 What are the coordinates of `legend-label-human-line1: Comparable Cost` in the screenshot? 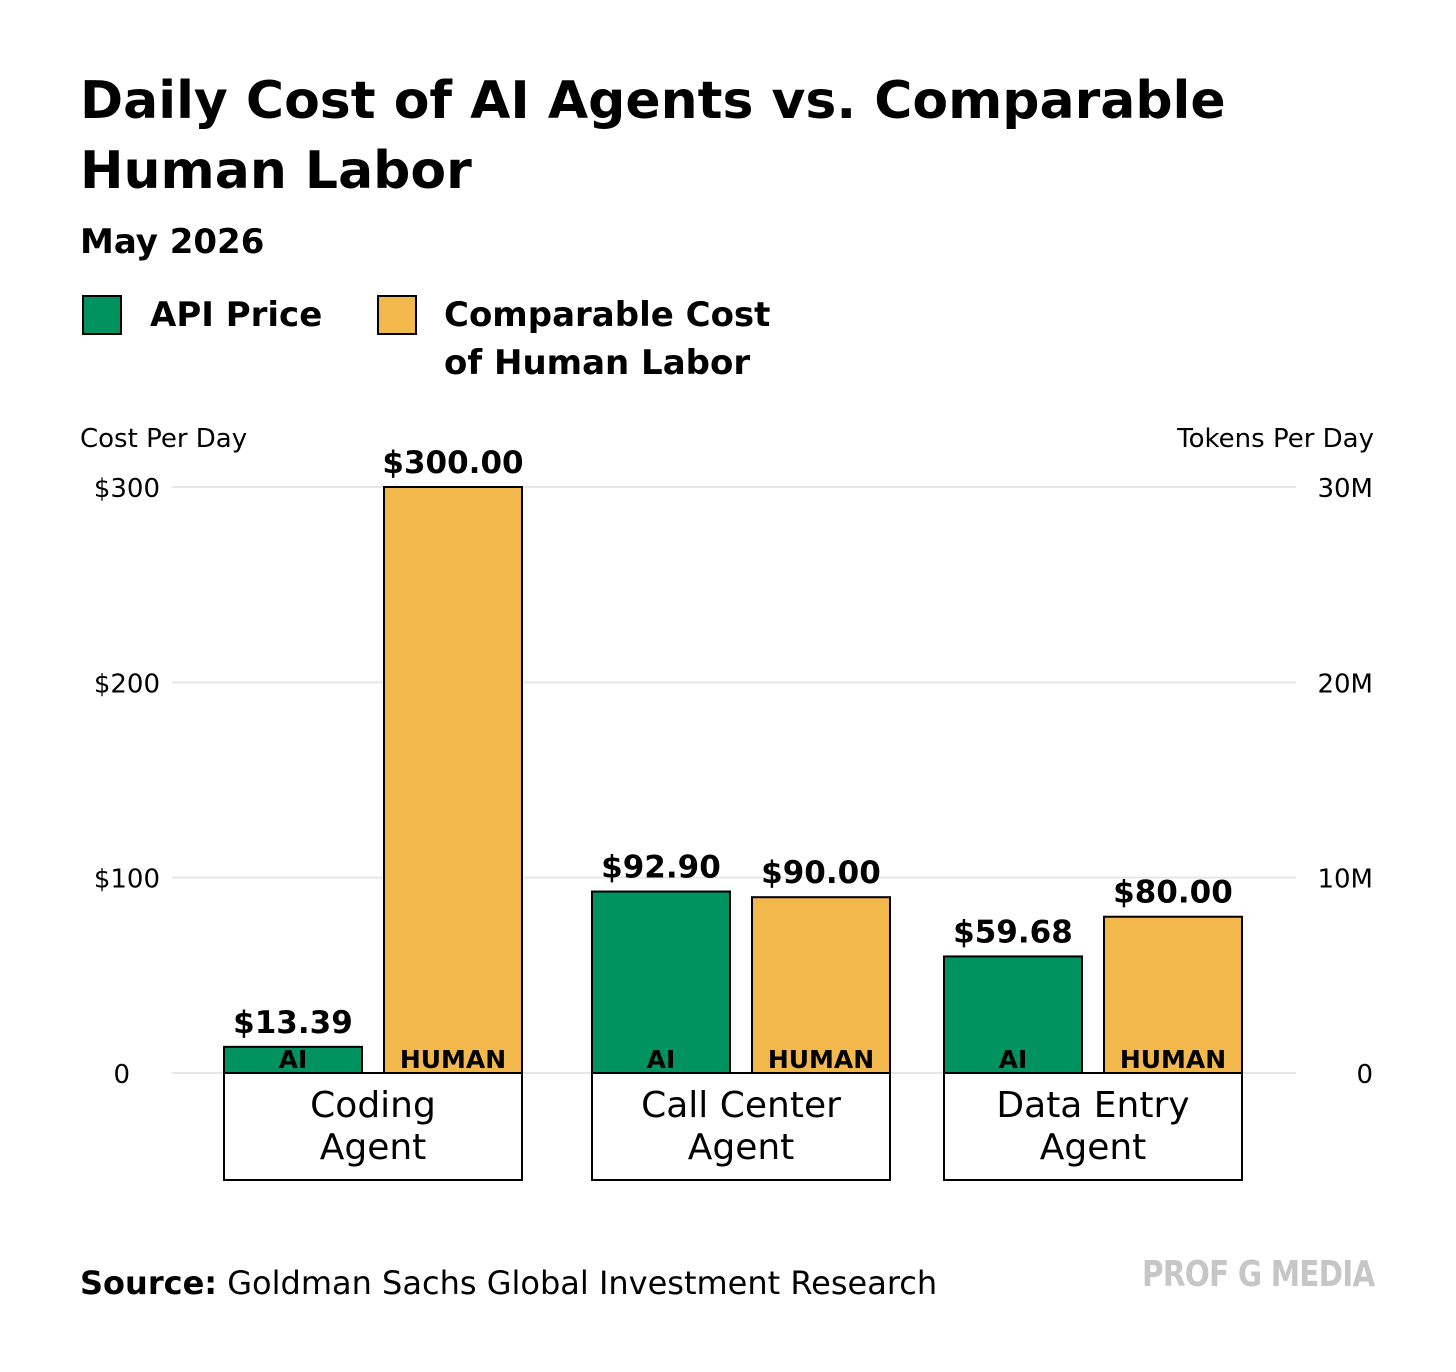 It's located at (607, 315).